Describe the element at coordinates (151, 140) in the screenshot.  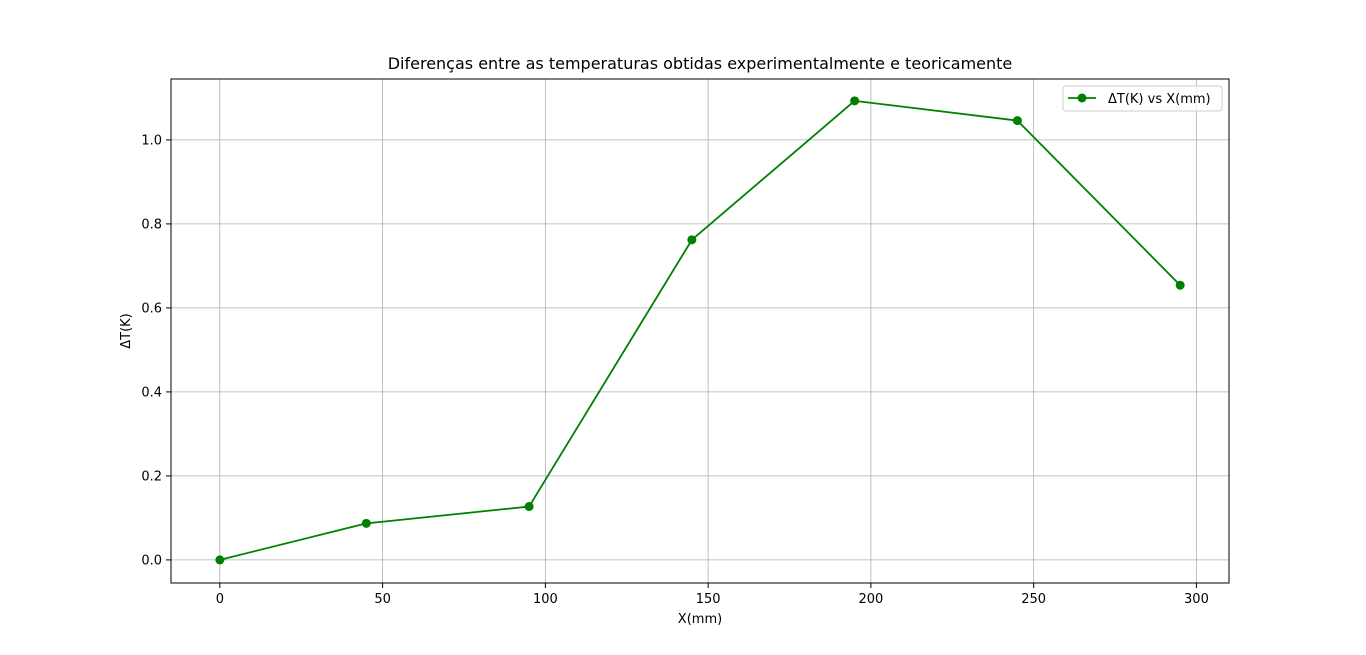
I see `y-tick-label: 1.0` at that location.